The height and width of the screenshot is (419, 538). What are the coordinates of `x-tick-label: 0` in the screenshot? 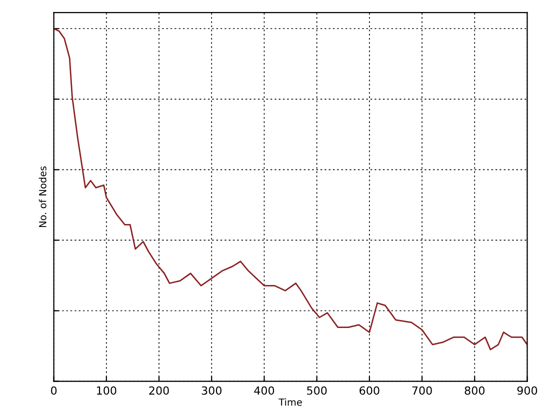 It's located at (54, 390).